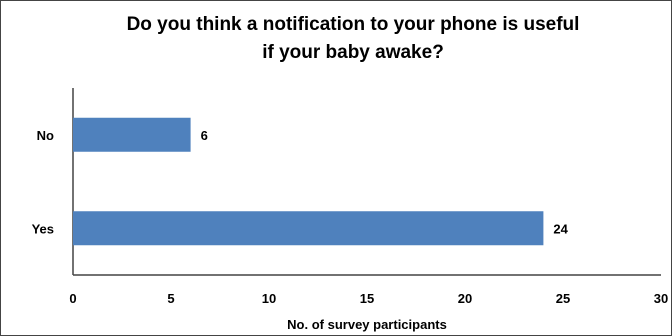 Image resolution: width=672 pixels, height=336 pixels. What do you see at coordinates (269, 298) in the screenshot?
I see `x-tick-label-2: 10` at bounding box center [269, 298].